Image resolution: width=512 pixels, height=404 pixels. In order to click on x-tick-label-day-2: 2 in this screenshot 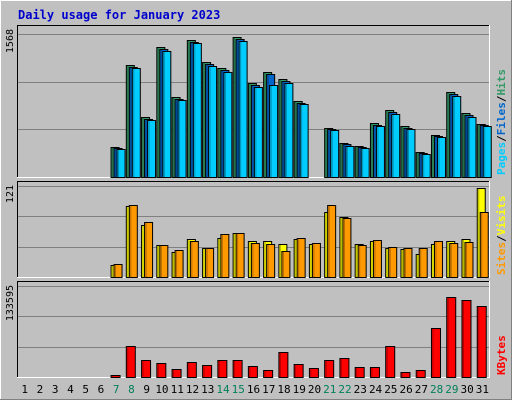, I will do `click(40, 389)`.